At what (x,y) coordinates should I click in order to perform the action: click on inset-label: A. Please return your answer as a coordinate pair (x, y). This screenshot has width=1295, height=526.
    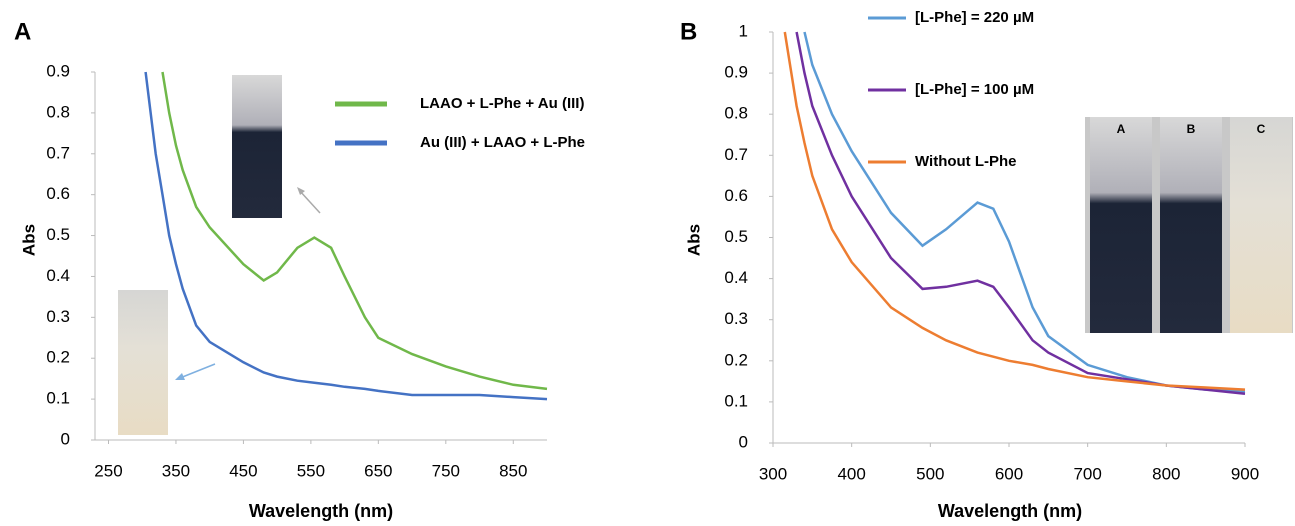
    Looking at the image, I should click on (1121, 129).